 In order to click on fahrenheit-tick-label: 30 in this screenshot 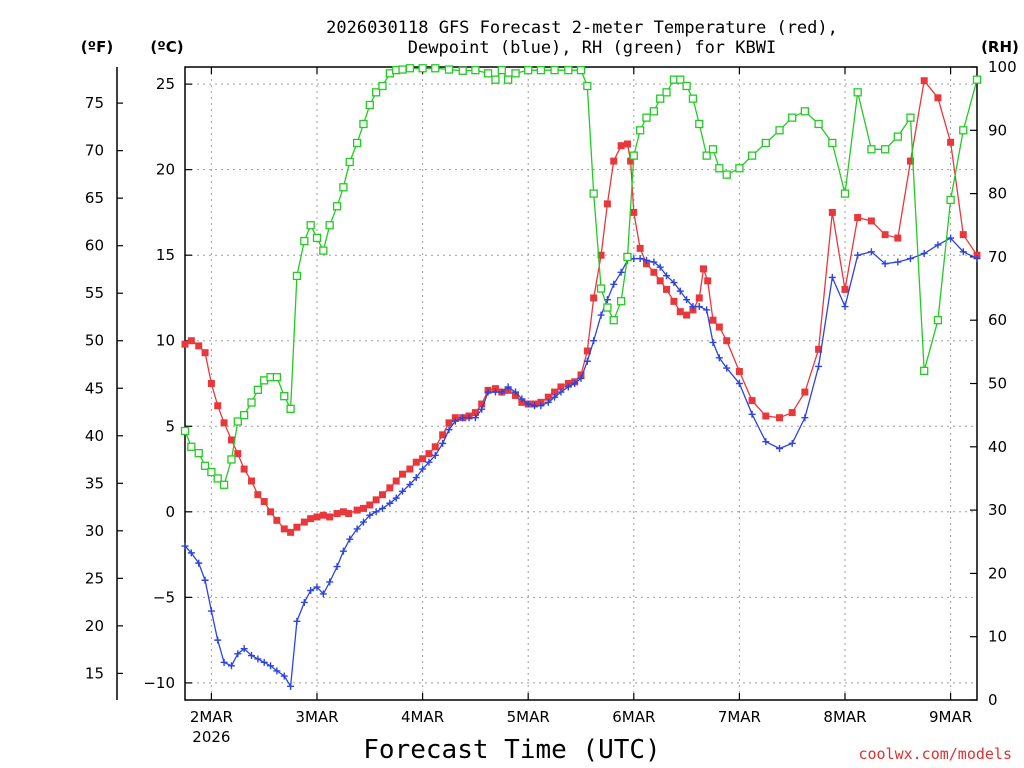, I will do `click(94, 531)`.